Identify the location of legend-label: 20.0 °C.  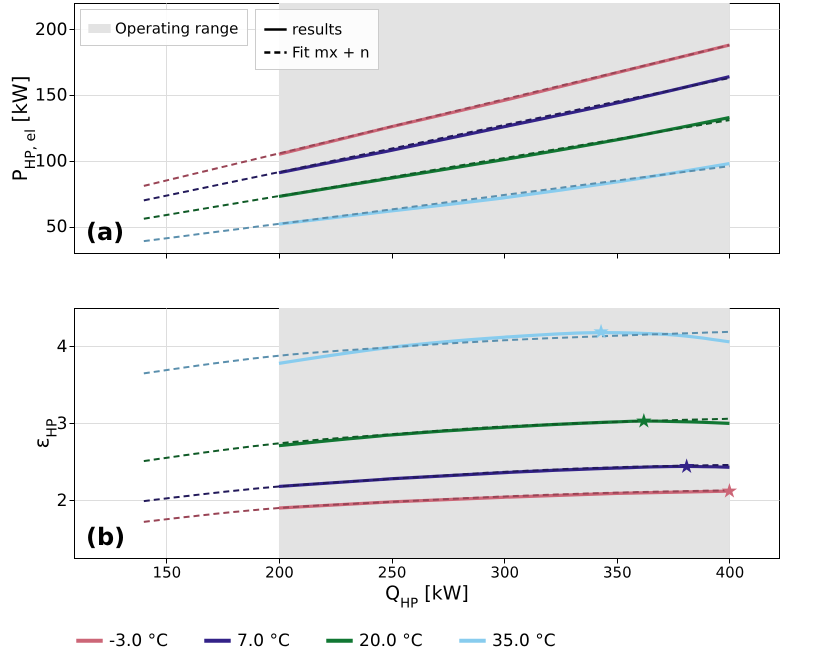
(391, 640).